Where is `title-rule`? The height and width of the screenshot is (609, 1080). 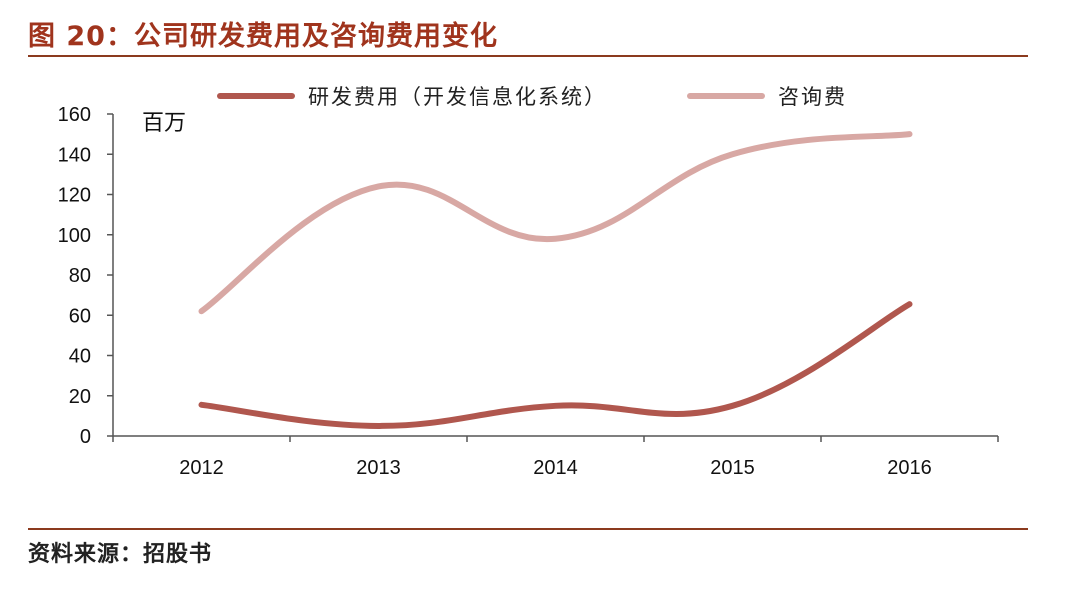 title-rule is located at coordinates (528, 56).